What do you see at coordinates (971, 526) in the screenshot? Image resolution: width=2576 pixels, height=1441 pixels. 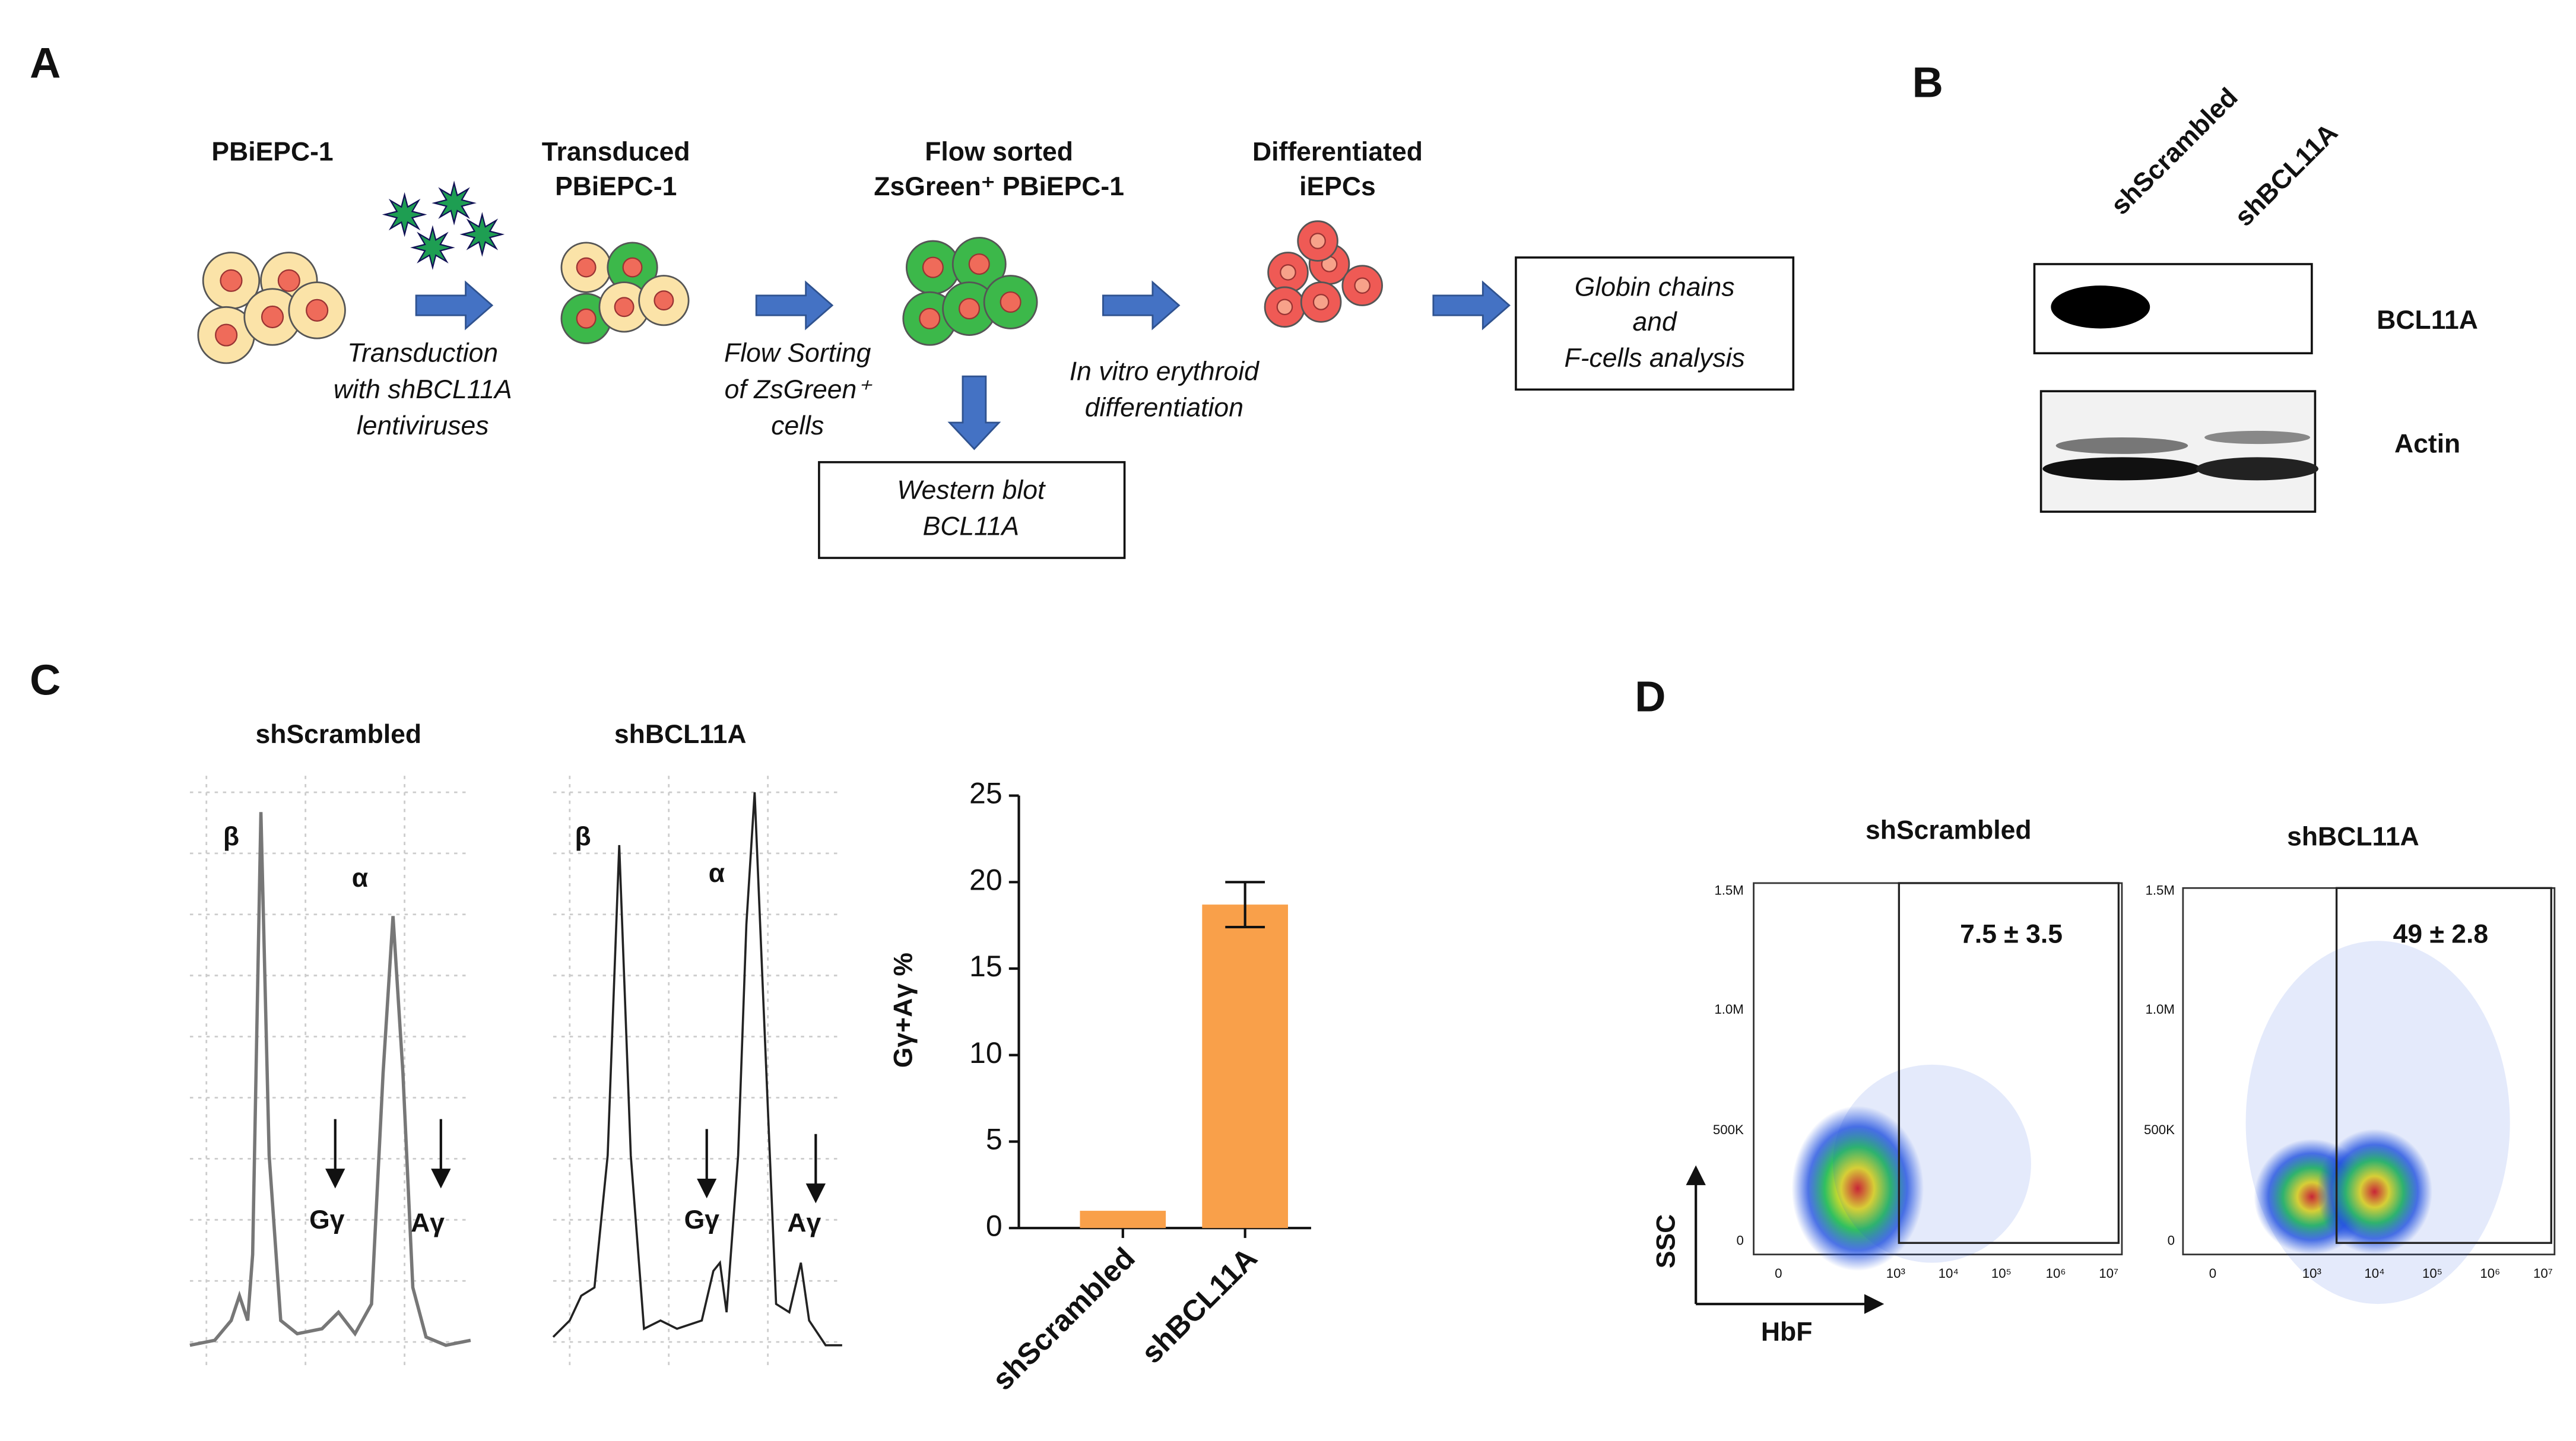 I see `box-text: BCL11A` at bounding box center [971, 526].